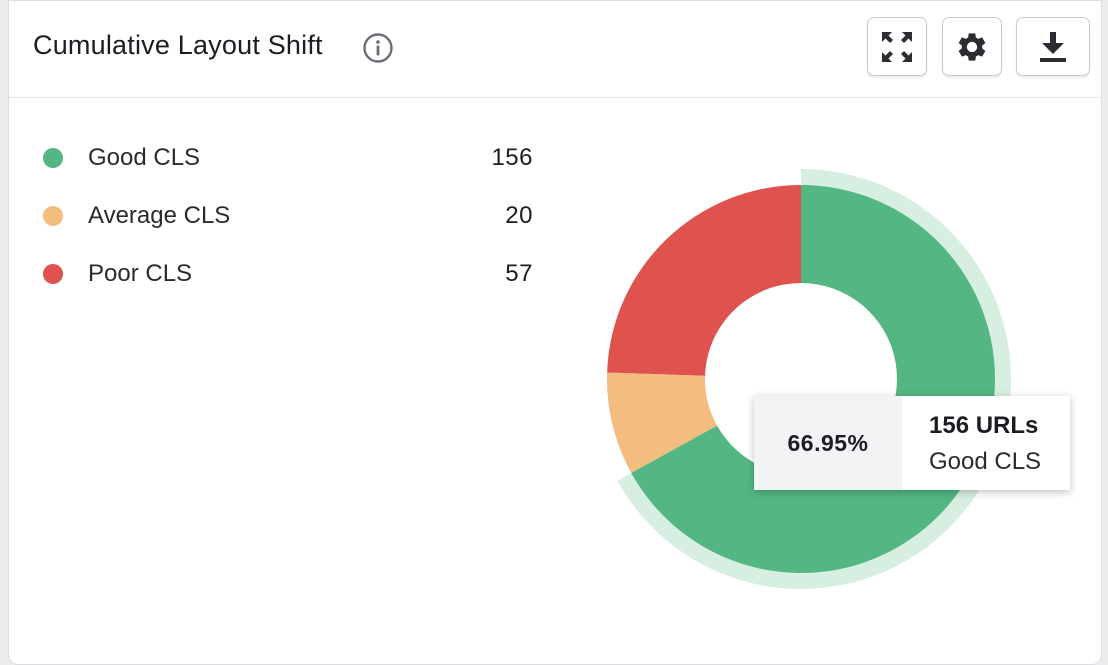 The width and height of the screenshot is (1108, 665). I want to click on tooltip-urls: 156 URLs, so click(984, 425).